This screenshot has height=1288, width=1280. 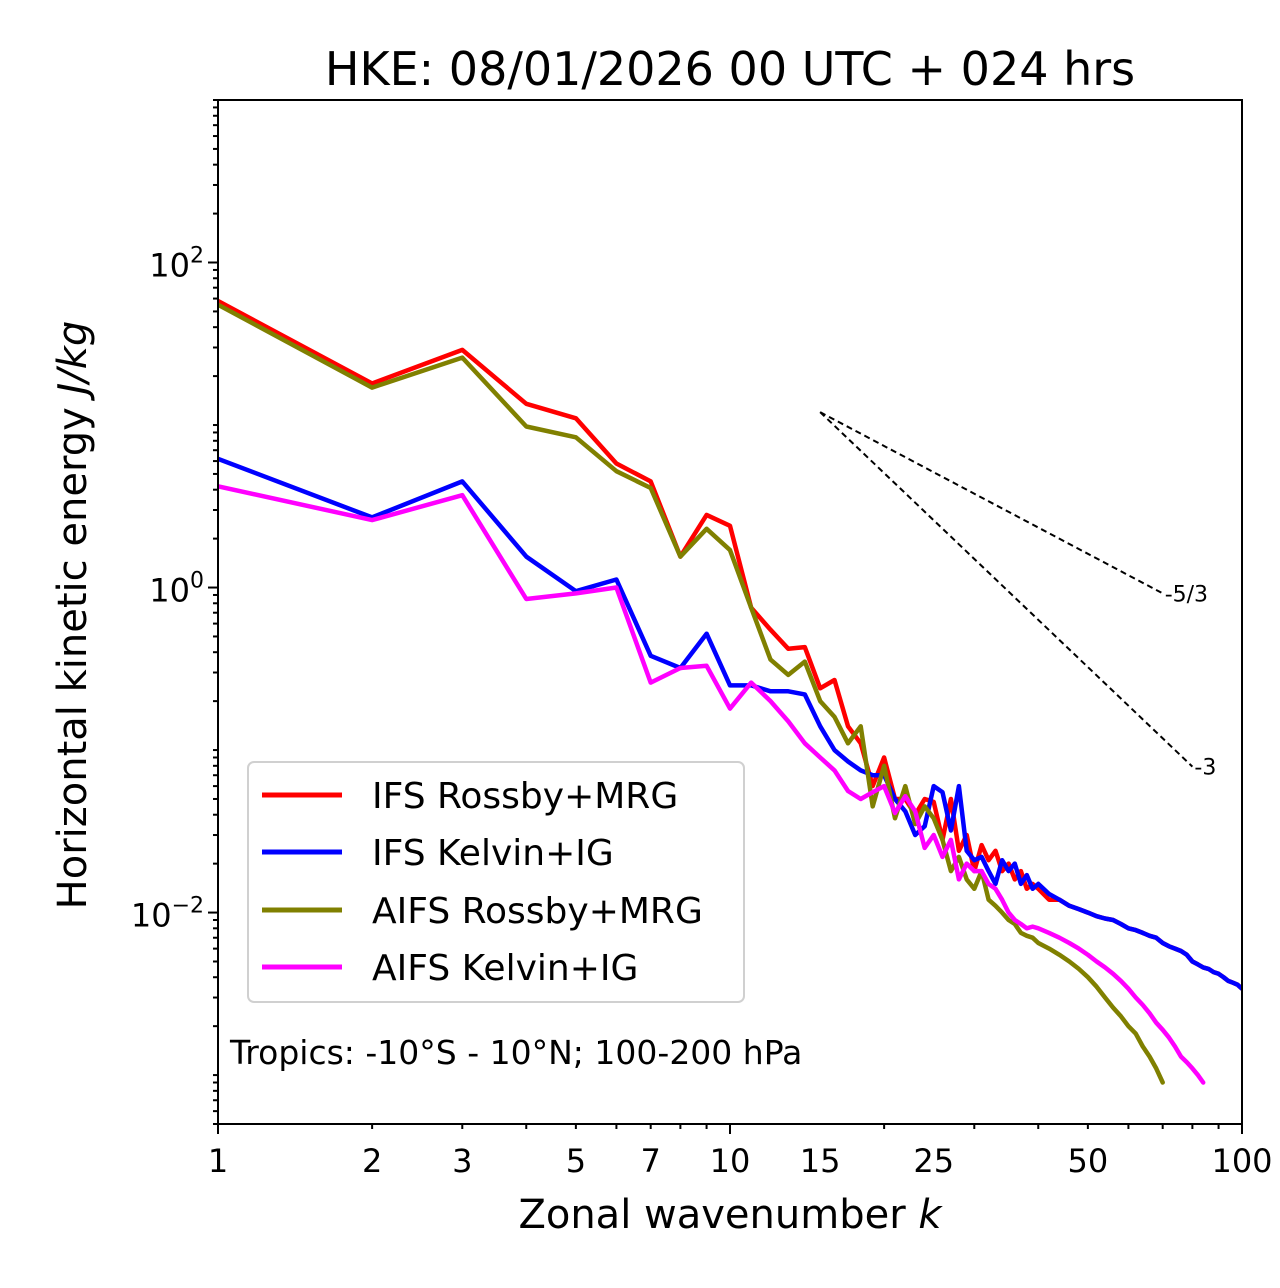 I want to click on reference-slope-label: -5/3, so click(x=1186, y=594).